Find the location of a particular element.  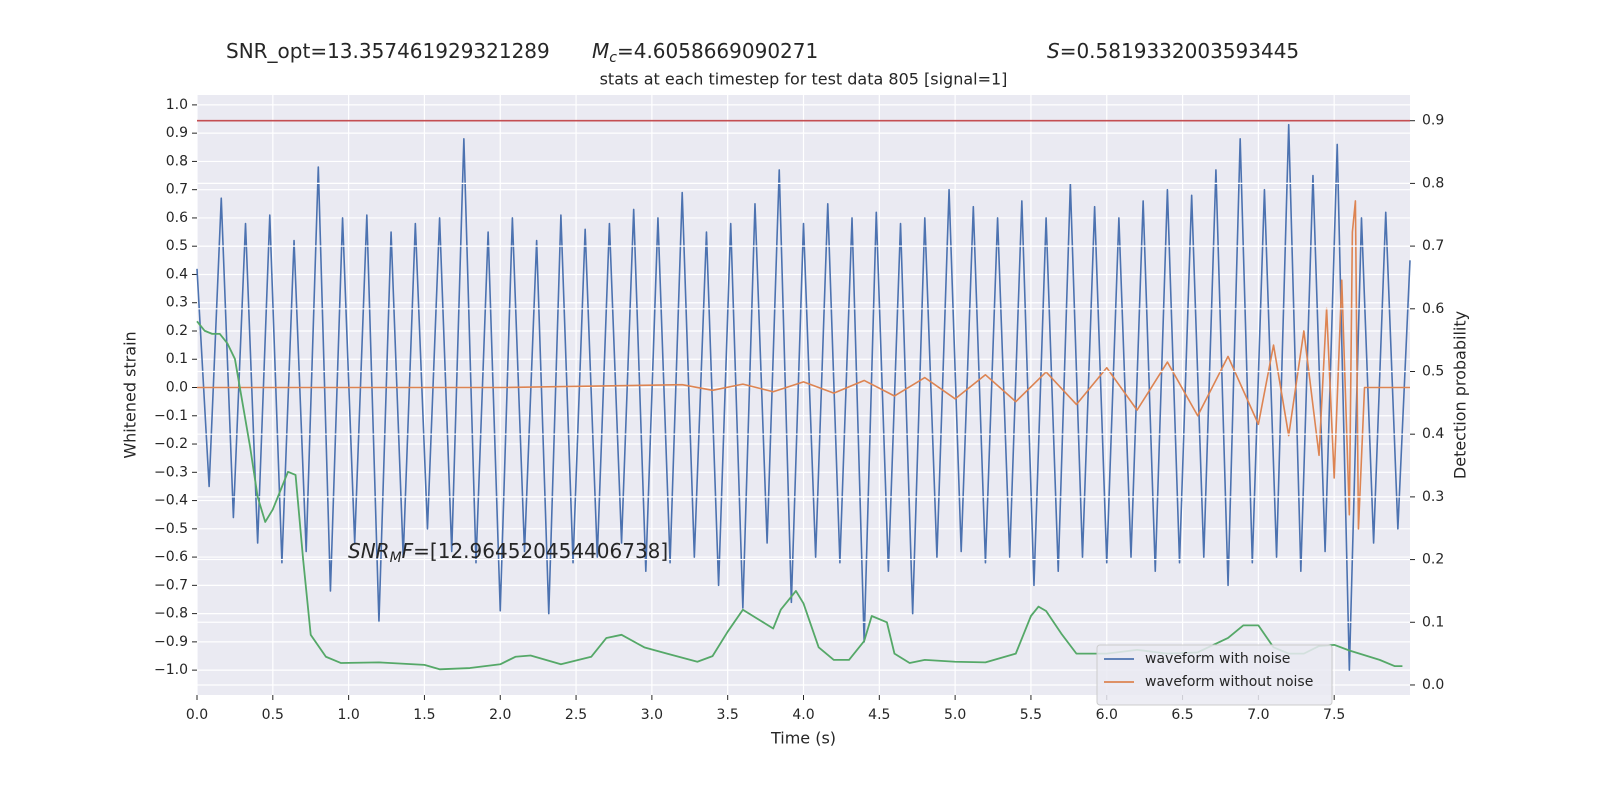

x-tick-label: 7.0 is located at coordinates (1258, 715).